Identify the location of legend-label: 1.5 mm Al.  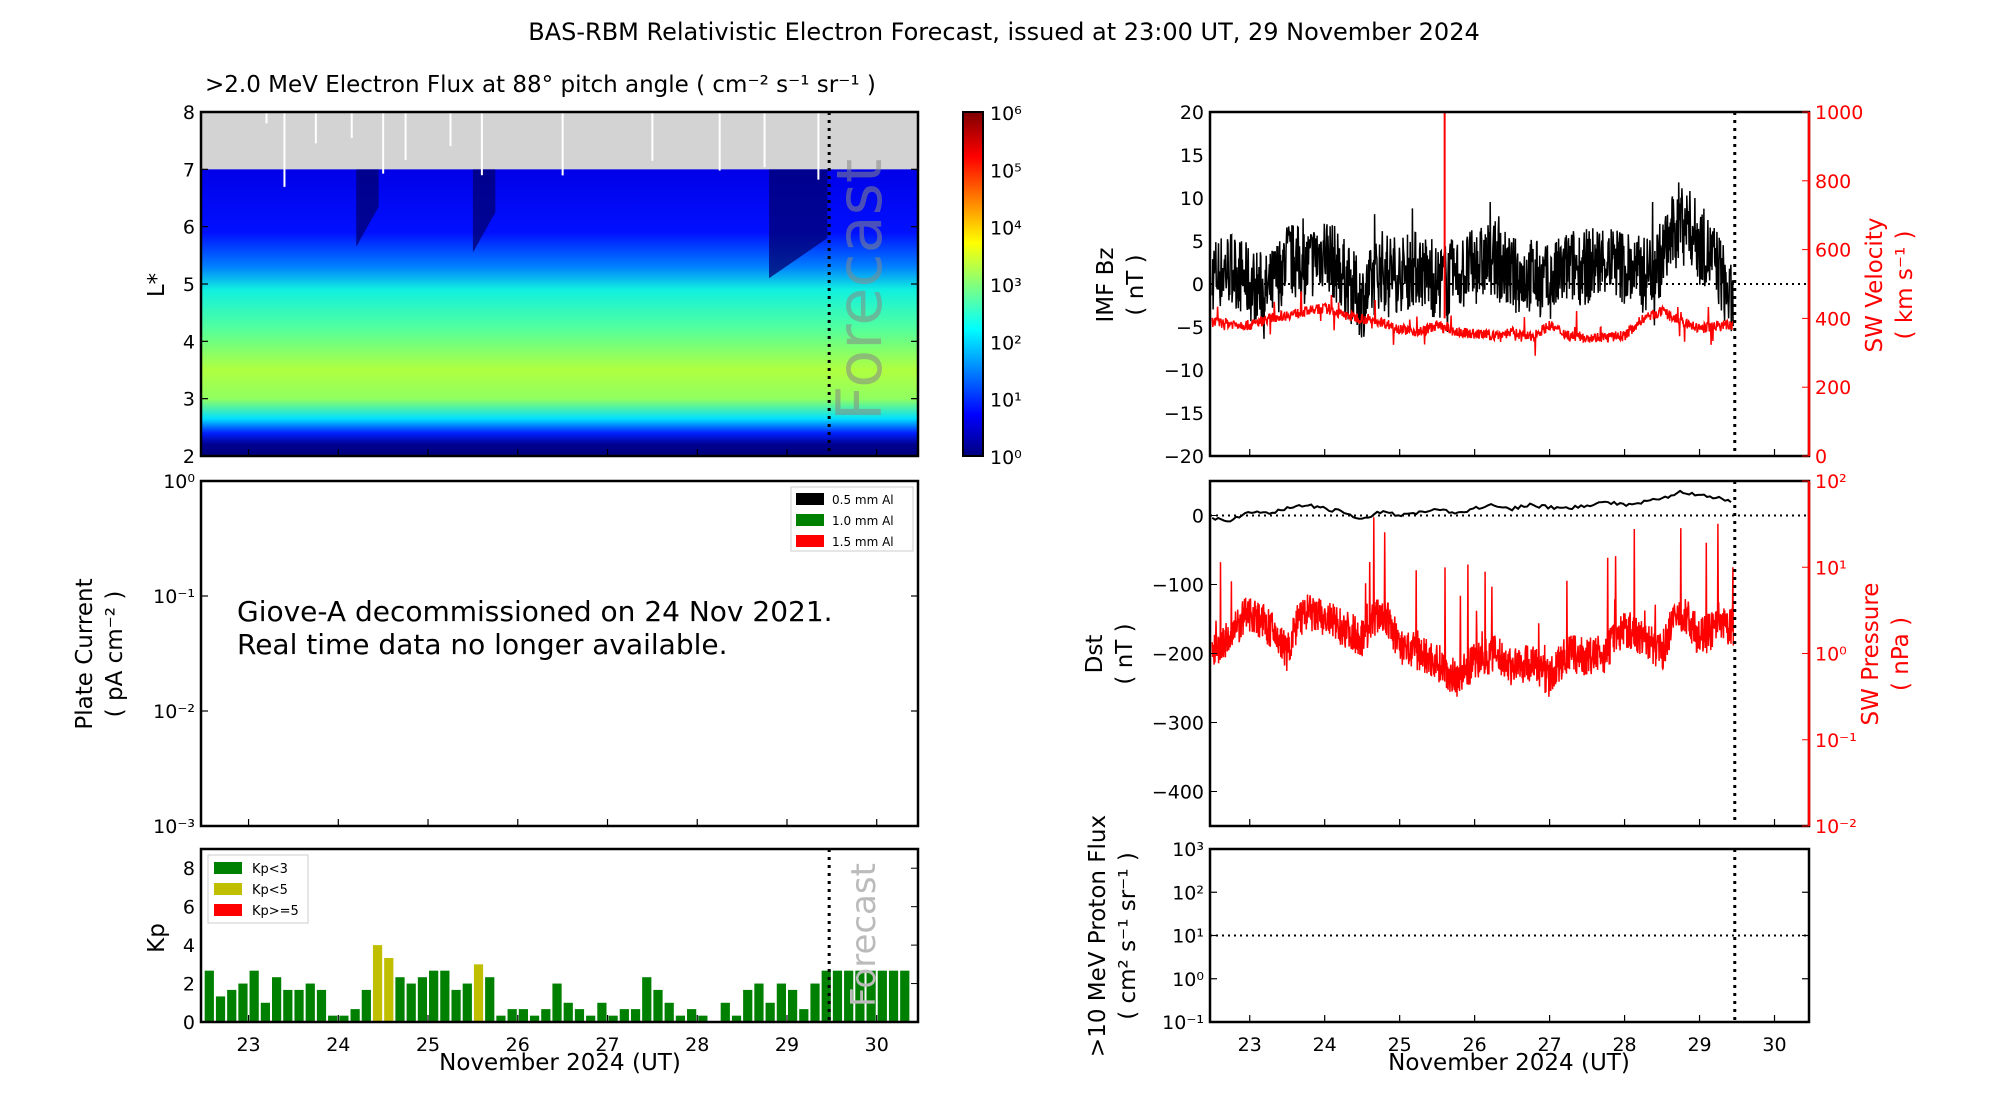
(863, 542).